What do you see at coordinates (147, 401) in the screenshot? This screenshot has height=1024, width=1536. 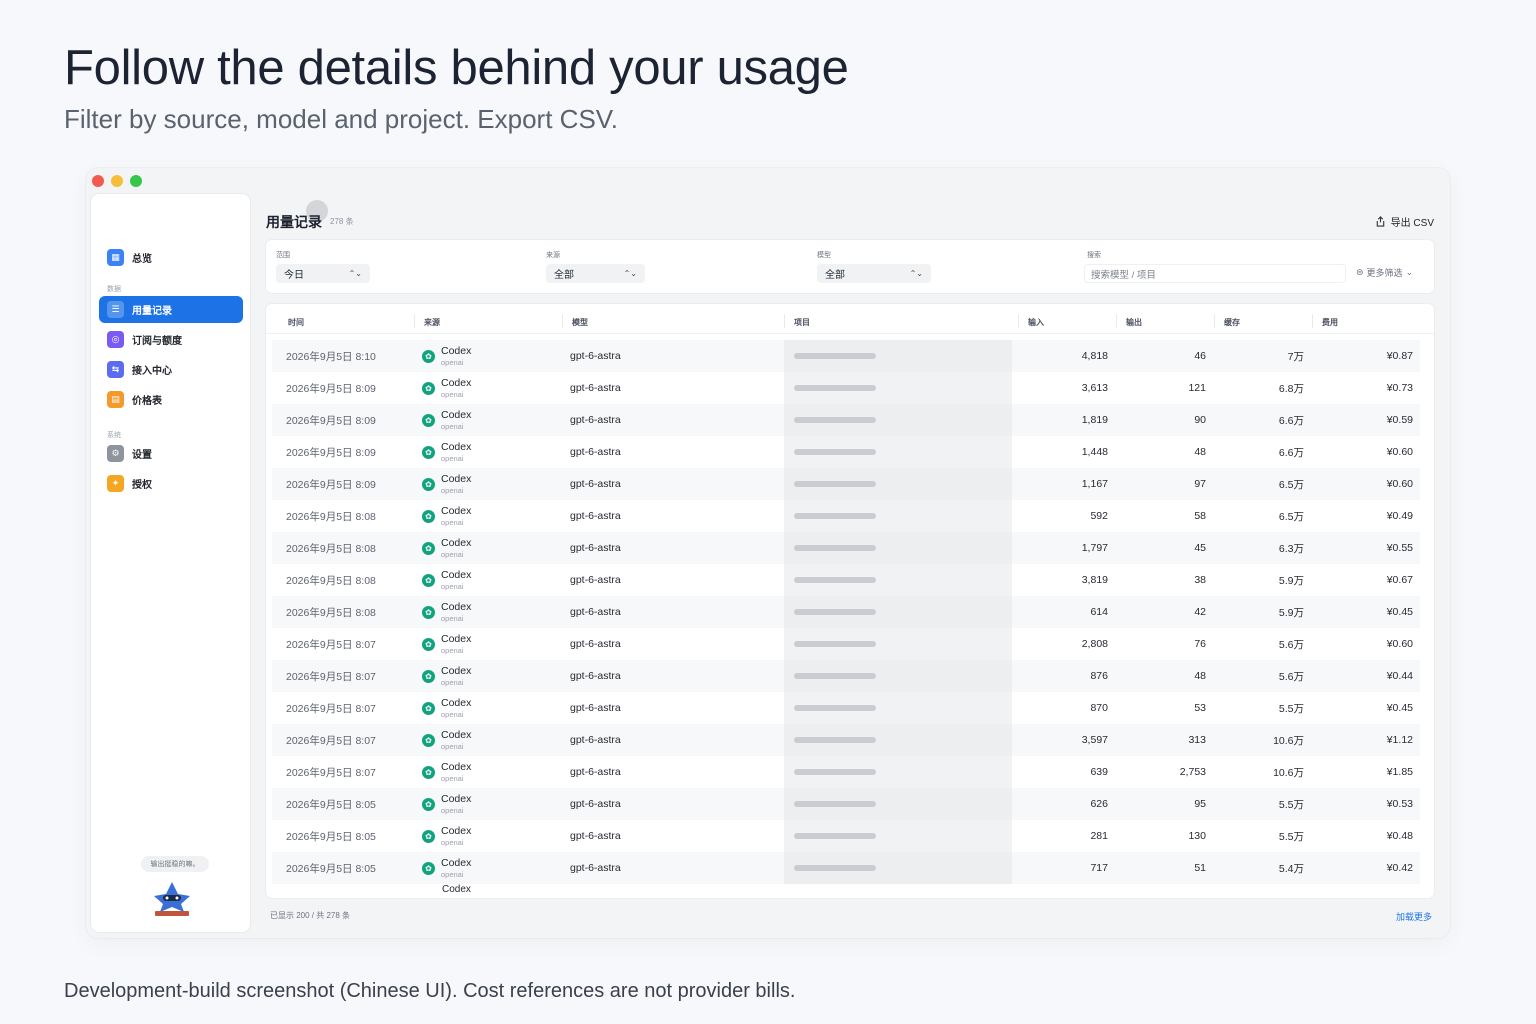 I see `sidebar-item-label: 价格表` at bounding box center [147, 401].